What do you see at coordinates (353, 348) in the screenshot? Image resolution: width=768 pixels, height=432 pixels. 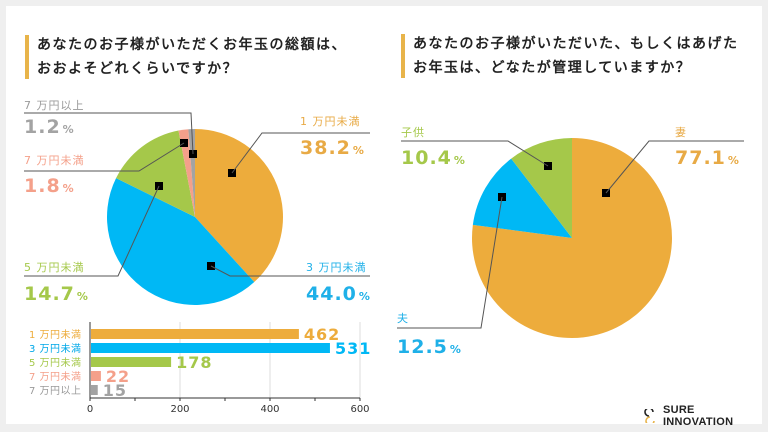 I see `bar-value-label: 531` at bounding box center [353, 348].